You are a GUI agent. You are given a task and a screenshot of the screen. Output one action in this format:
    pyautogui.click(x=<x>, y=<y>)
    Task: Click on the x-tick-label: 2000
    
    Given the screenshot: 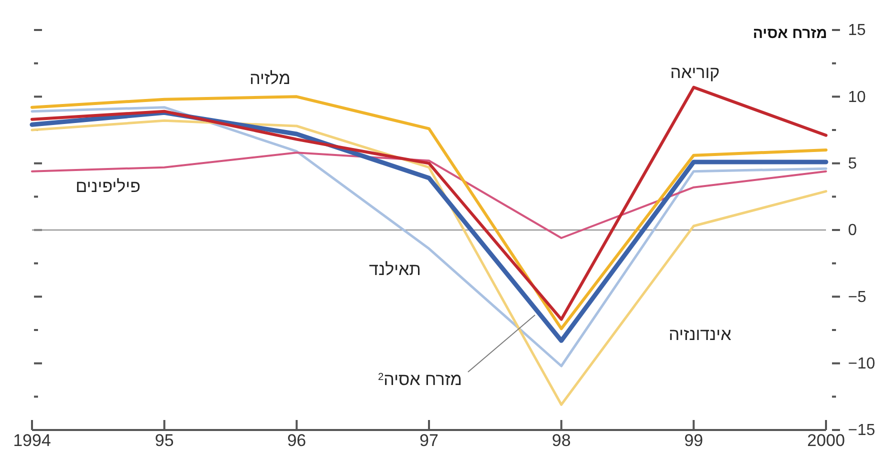 What is the action you would take?
    pyautogui.click(x=826, y=440)
    